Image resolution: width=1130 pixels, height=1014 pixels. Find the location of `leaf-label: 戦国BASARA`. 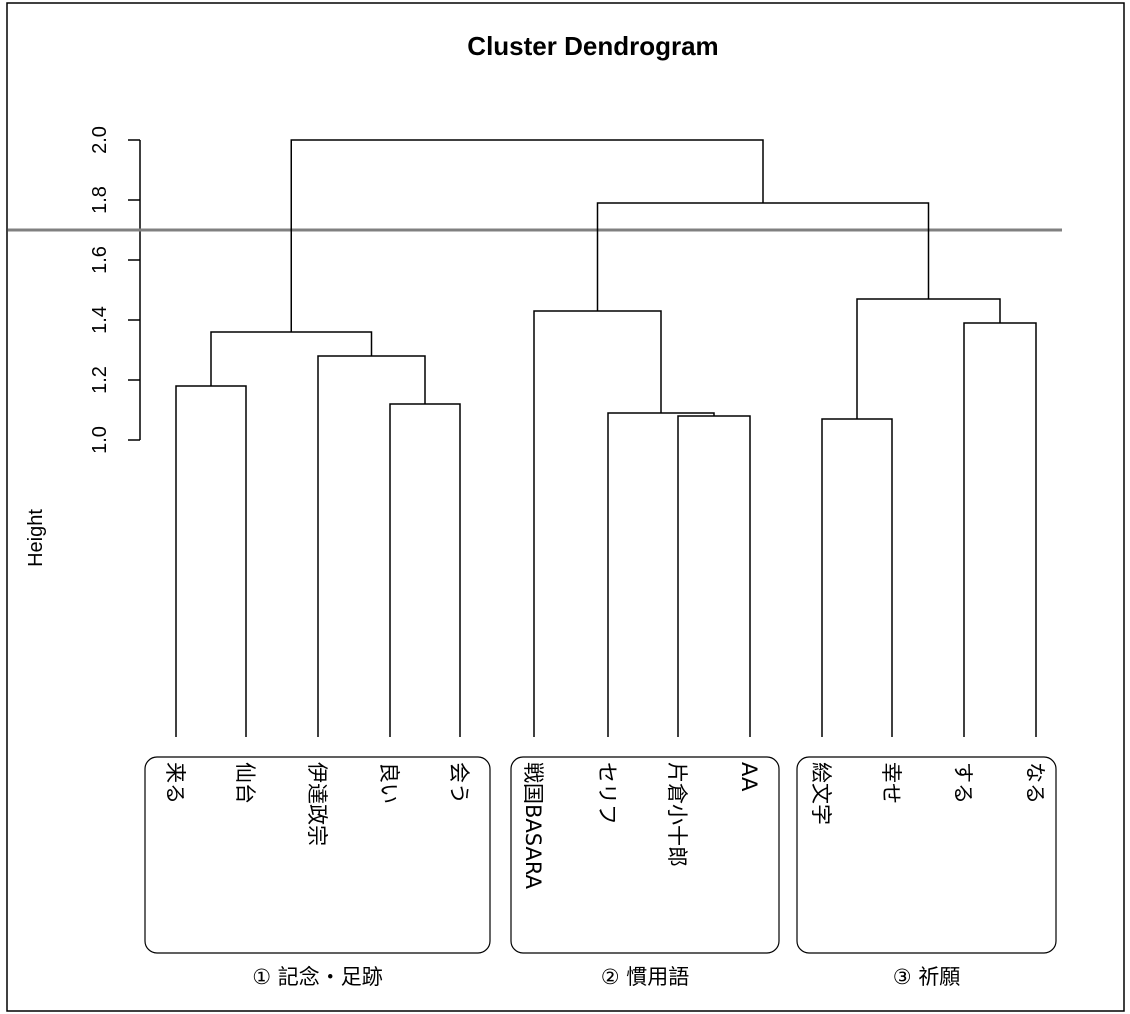

leaf-label: 戦国BASARA is located at coordinates (533, 826).